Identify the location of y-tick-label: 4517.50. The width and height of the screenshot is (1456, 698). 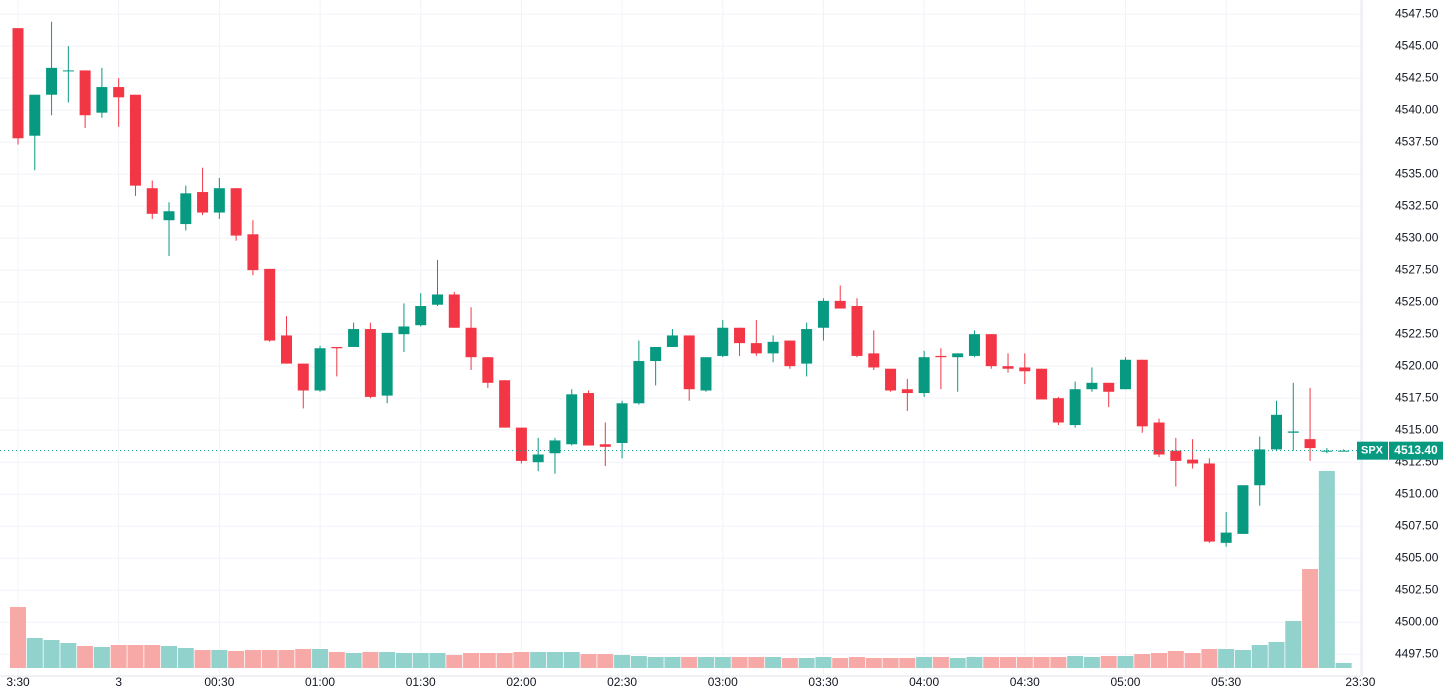
(1417, 397).